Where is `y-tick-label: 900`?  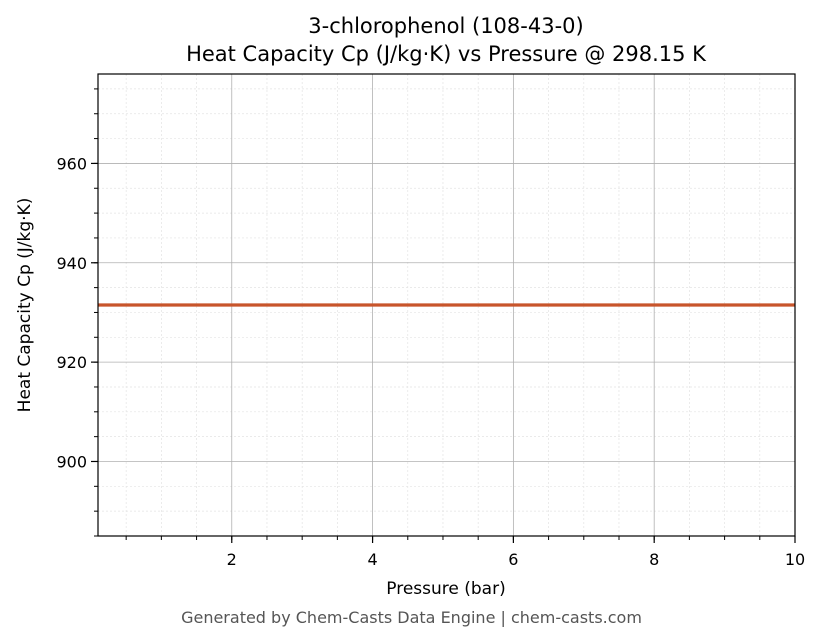
y-tick-label: 900 is located at coordinates (71, 461).